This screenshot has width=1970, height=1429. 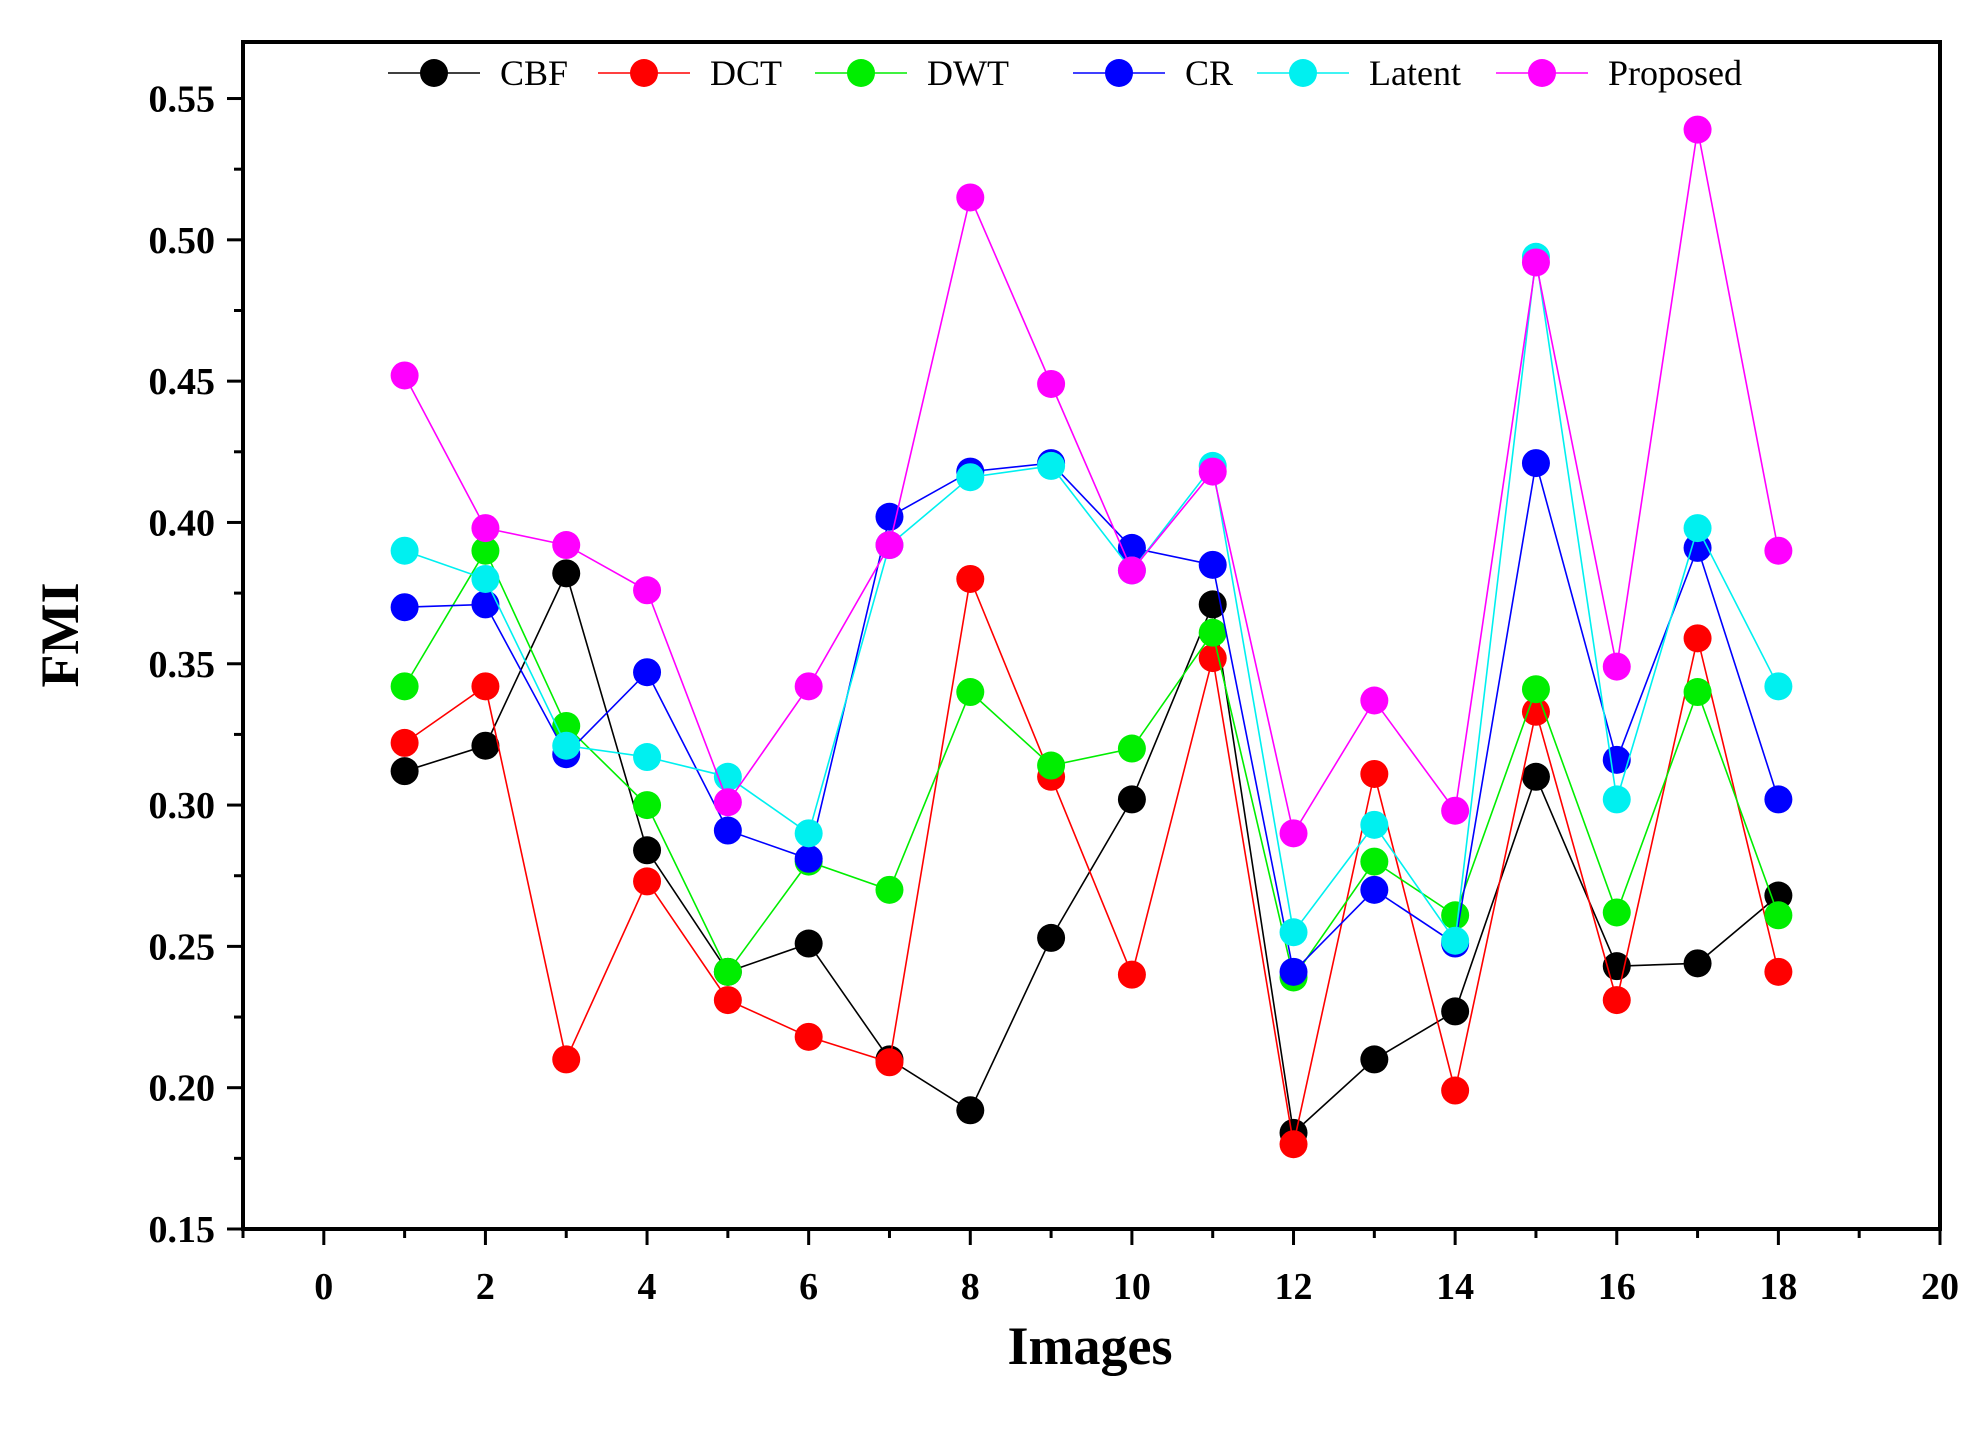 I want to click on legend-item-dct: DCT, so click(x=690, y=73).